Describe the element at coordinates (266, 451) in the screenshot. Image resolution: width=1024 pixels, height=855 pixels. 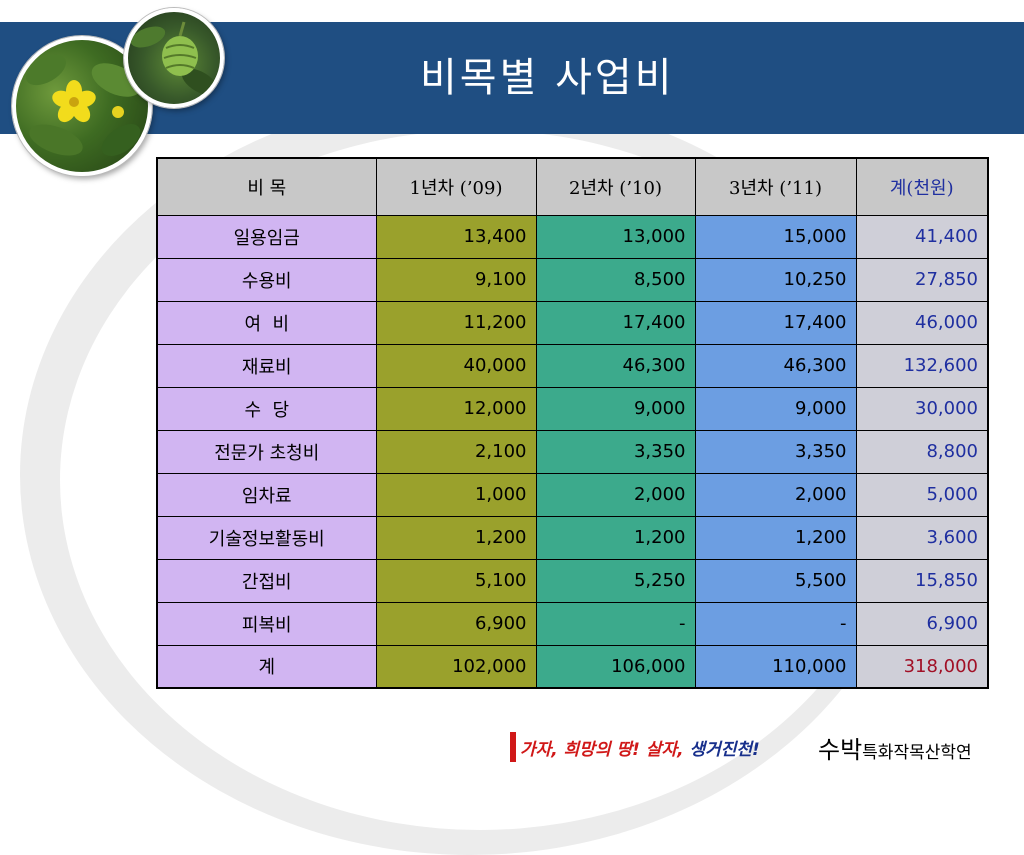
I see `cell-item: 전문가 초청비` at that location.